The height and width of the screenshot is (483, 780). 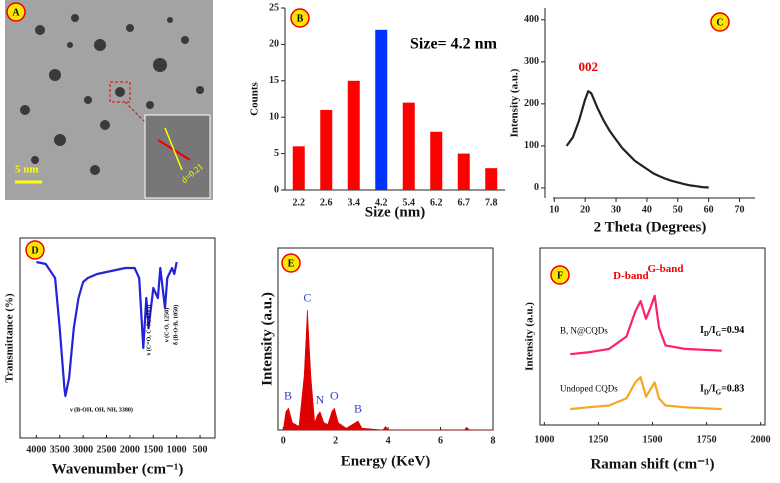 What do you see at coordinates (326, 202) in the screenshot?
I see `x-tick-label: 2.6` at bounding box center [326, 202].